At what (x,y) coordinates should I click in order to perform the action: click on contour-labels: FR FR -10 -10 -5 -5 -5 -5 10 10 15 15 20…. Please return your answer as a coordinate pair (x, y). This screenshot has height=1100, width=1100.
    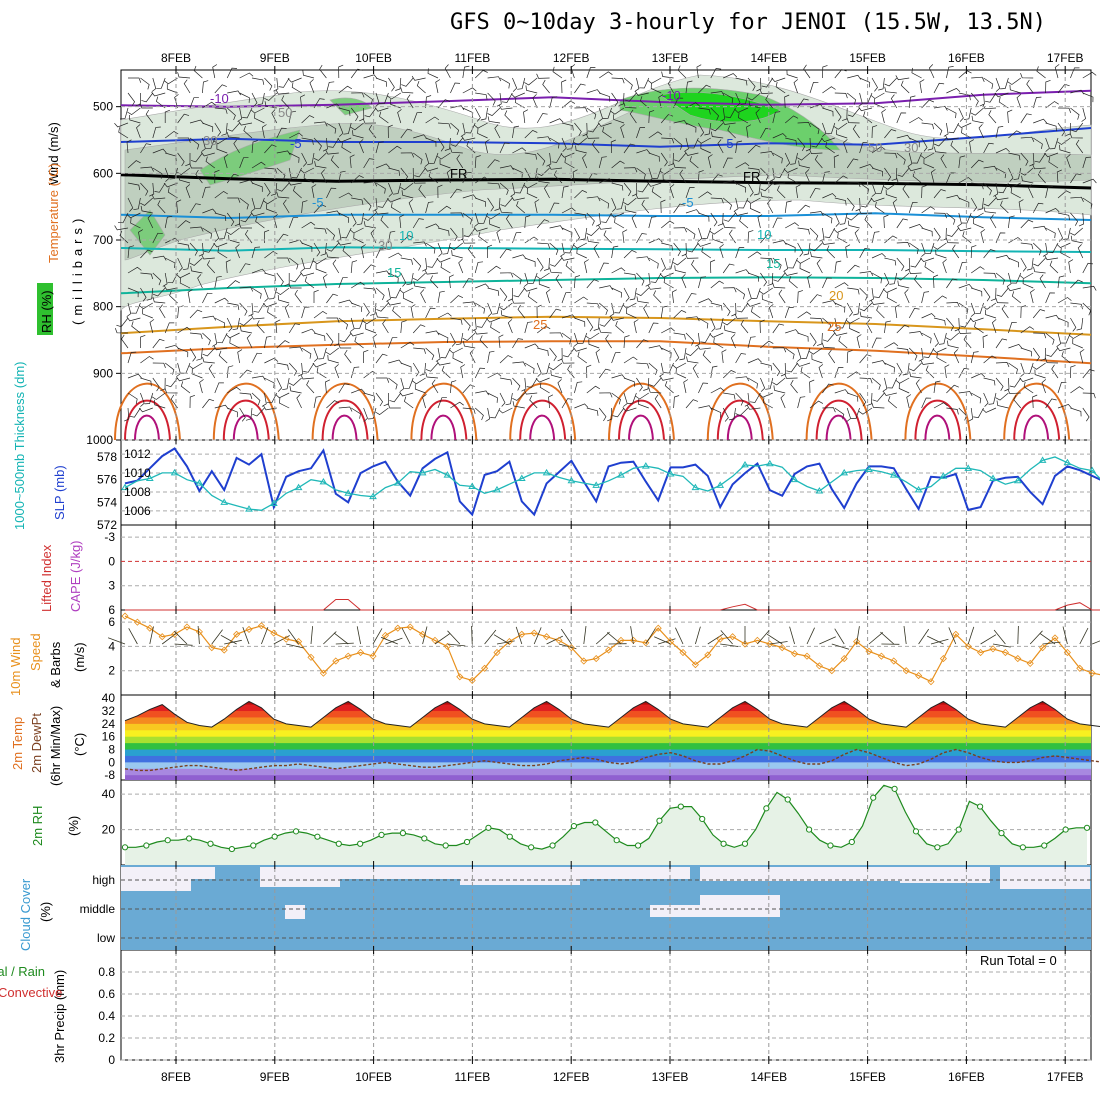
    Looking at the image, I should click on (560, 211).